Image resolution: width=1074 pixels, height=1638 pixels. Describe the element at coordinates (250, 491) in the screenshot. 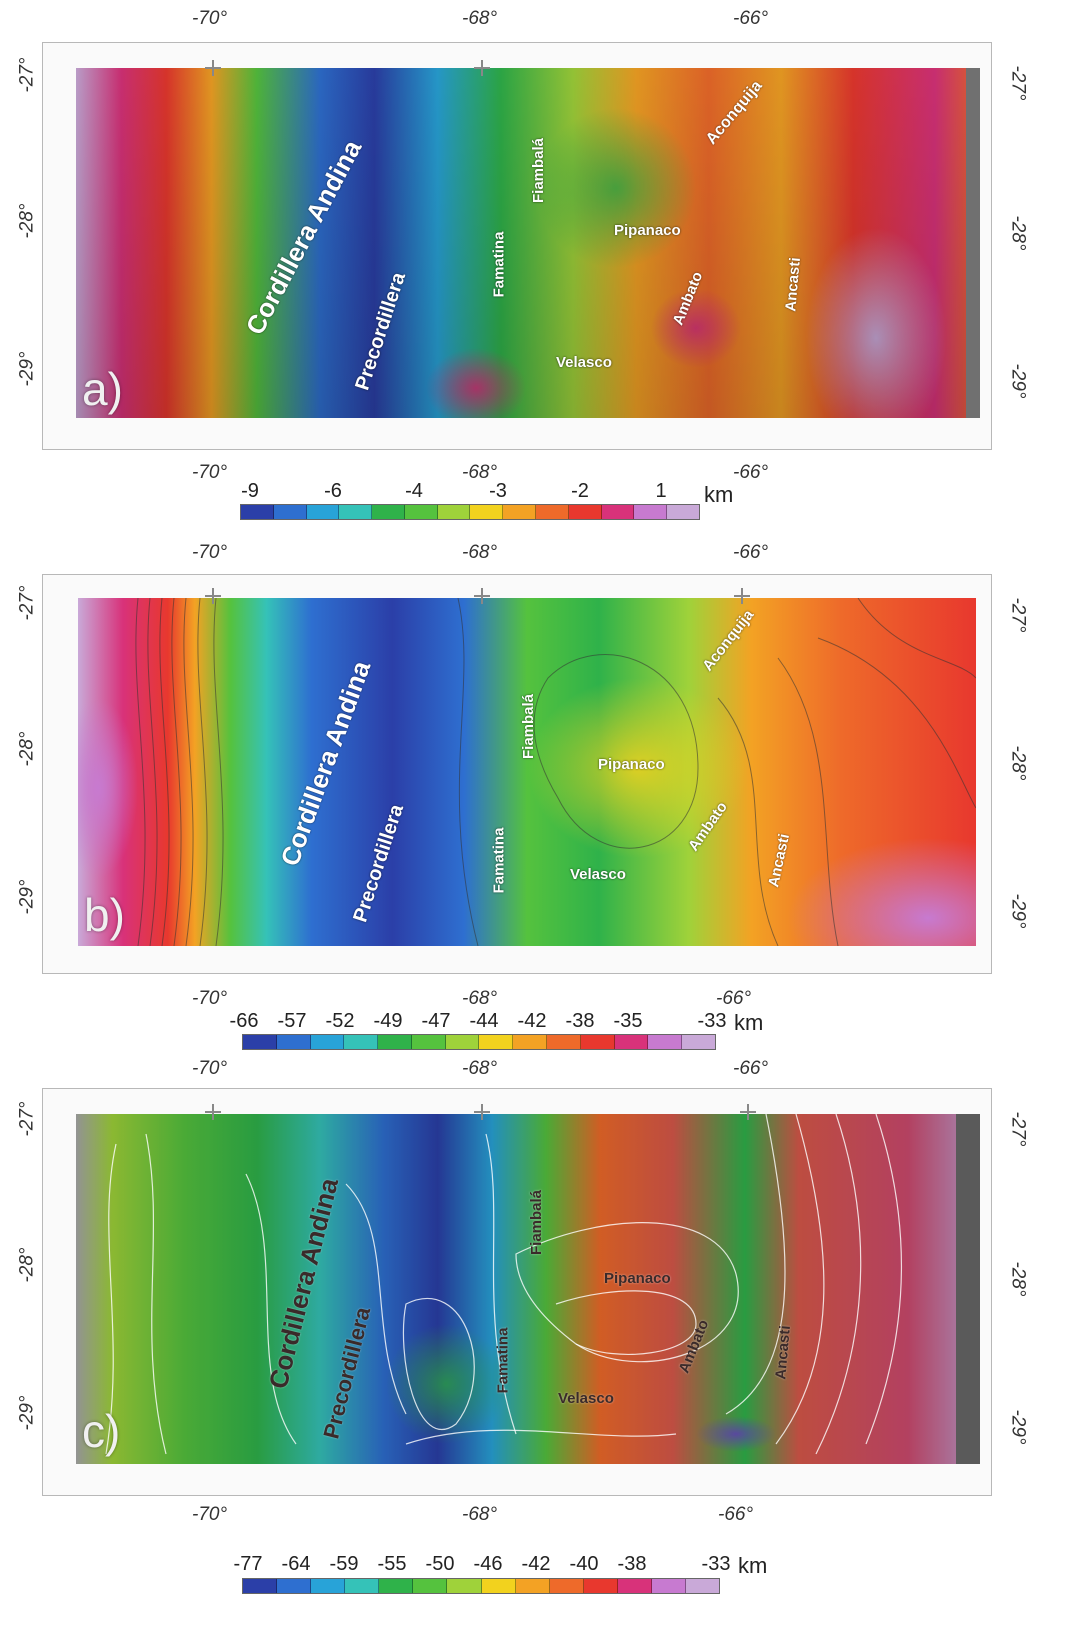

I see `colorbar-tick: -9` at that location.